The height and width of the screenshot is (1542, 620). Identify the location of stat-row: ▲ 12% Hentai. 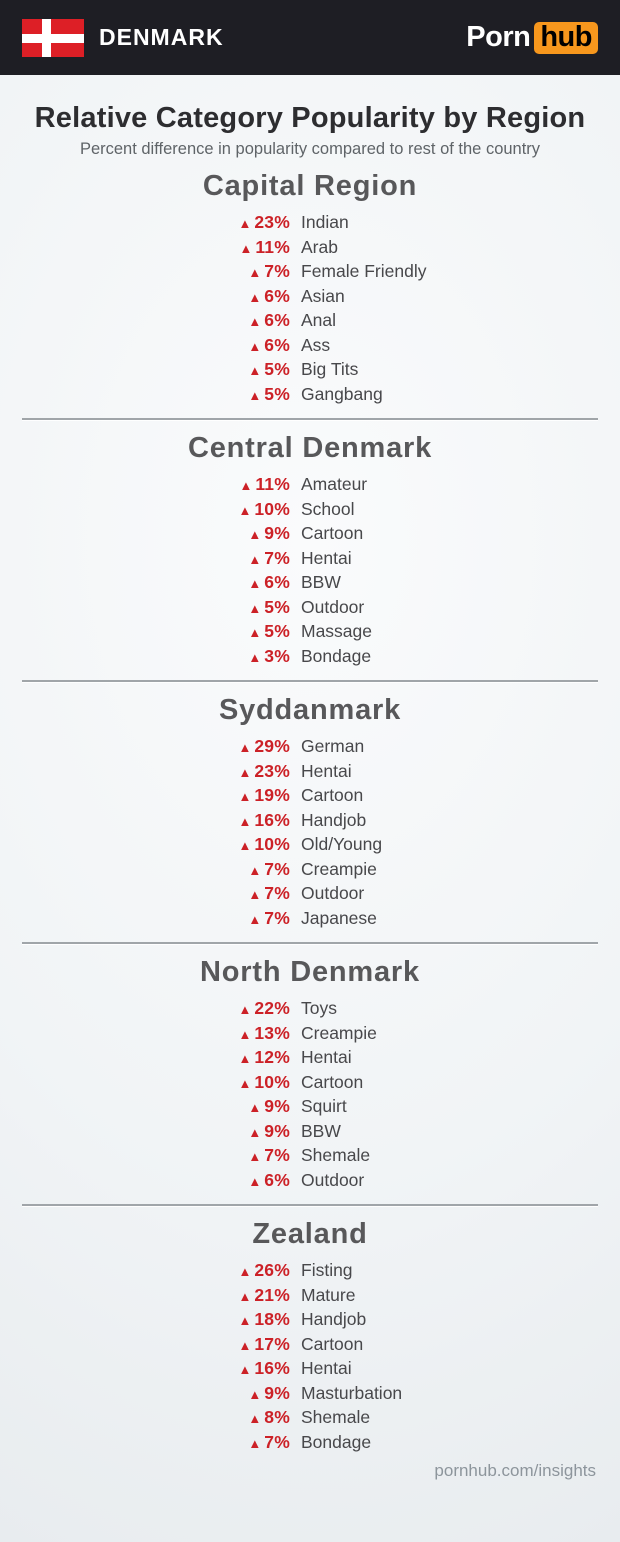
(310, 1057).